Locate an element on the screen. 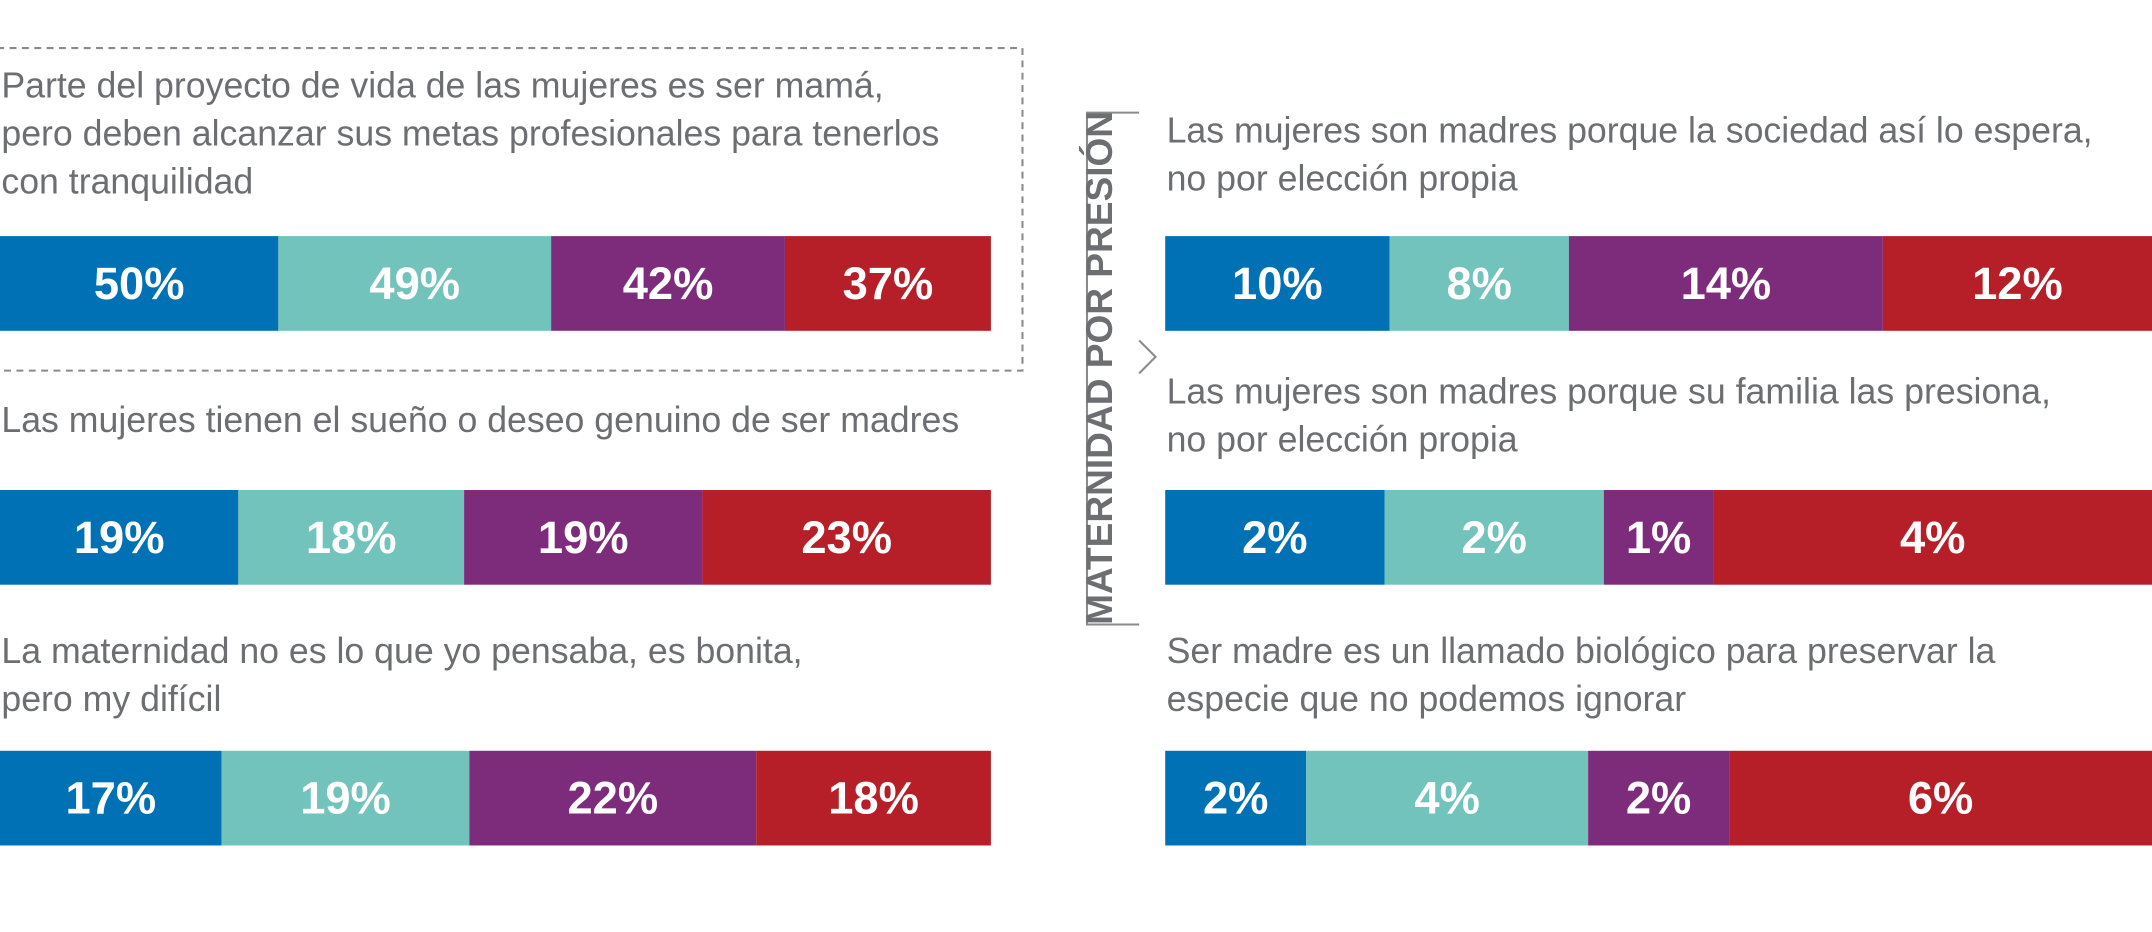 This screenshot has height=932, width=2152. value-label: 14% is located at coordinates (1726, 283).